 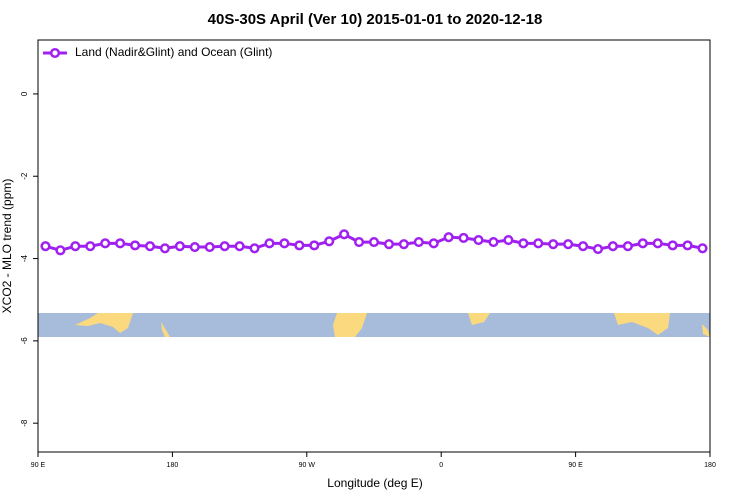 I want to click on y-tick-label: 0, so click(x=24, y=93).